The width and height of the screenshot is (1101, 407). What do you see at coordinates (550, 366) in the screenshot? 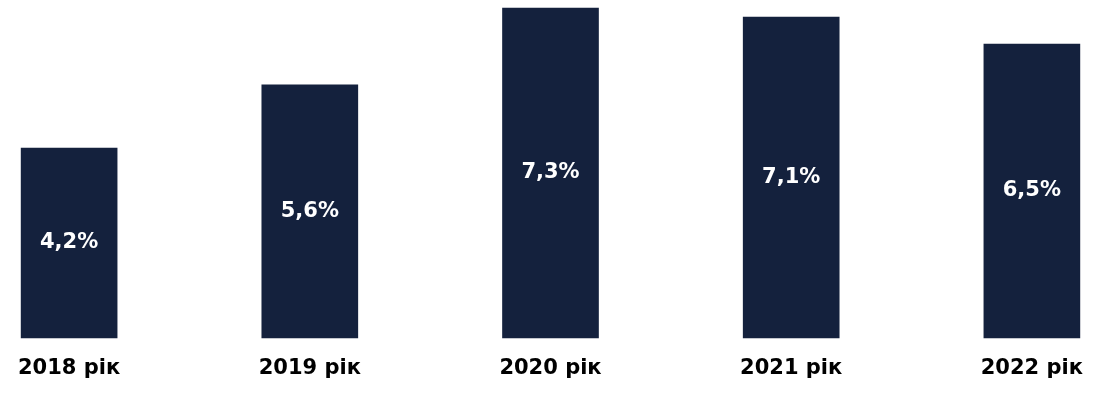
I see `x-tick-label: 2020 рік` at bounding box center [550, 366].